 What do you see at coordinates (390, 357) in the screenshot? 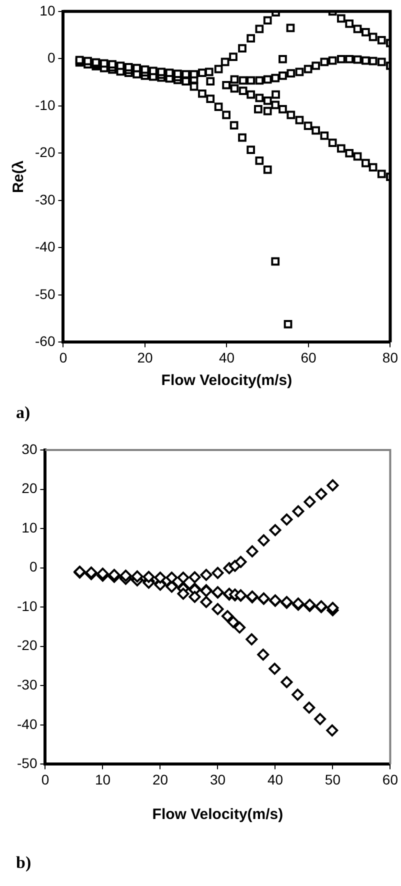
I see `x-tick-label: 80` at bounding box center [390, 357].